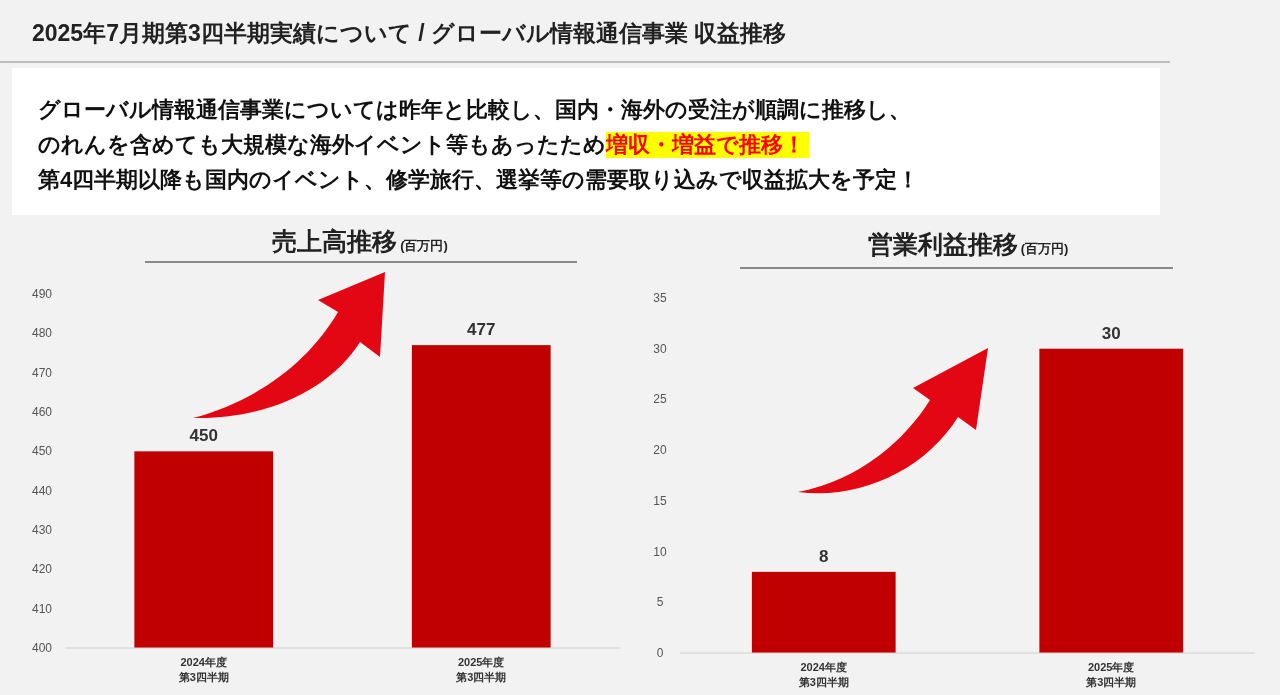 The image size is (1280, 695). I want to click on chart-title: 営業利益推移, so click(942, 244).